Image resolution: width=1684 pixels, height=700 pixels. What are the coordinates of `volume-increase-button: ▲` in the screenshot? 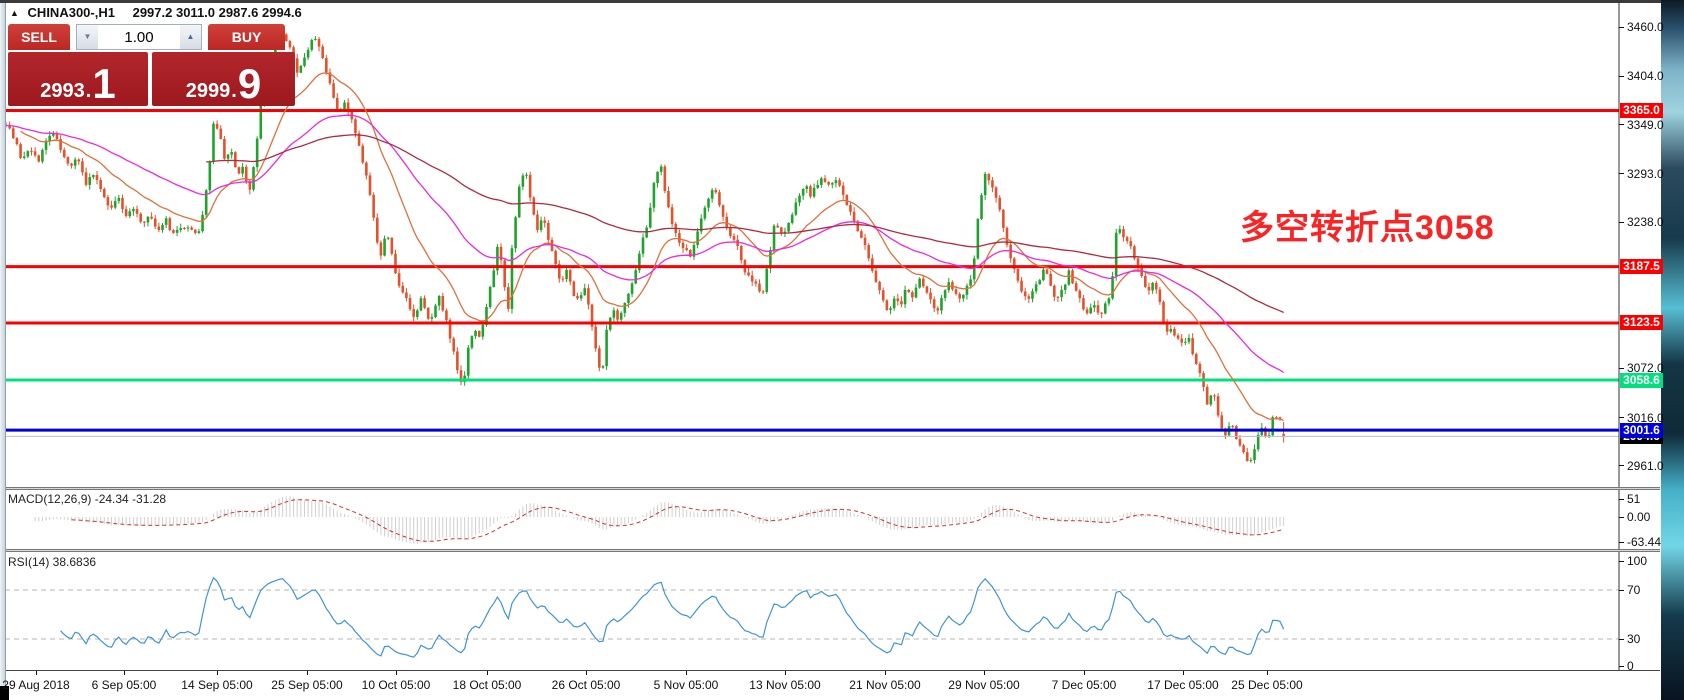 It's located at (191, 37).